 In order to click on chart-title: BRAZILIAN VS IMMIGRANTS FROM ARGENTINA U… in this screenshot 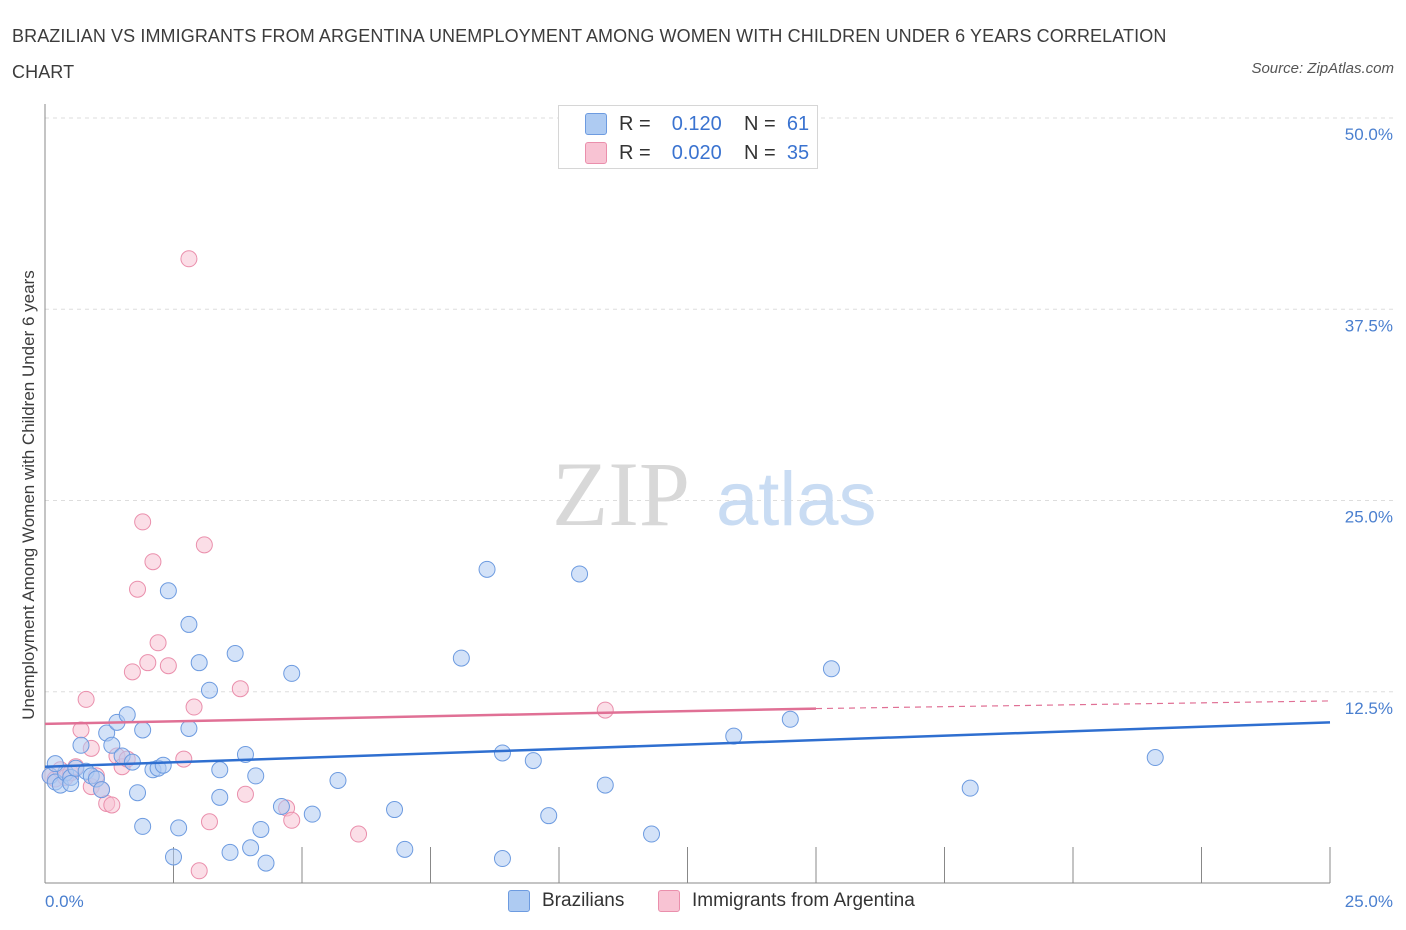, I will do `click(589, 54)`.